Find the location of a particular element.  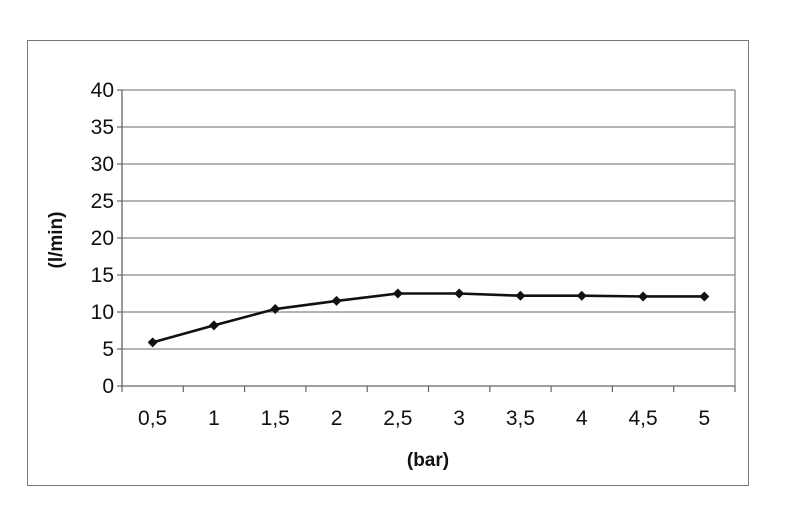

y-tick-label: 15 is located at coordinates (102, 275).